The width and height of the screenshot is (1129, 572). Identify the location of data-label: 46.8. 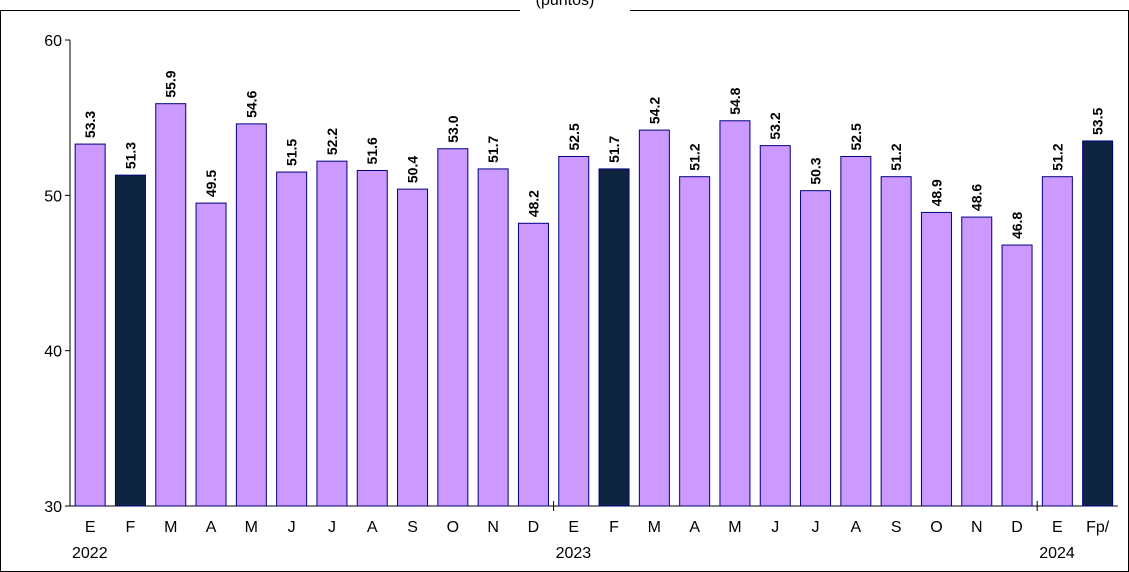
(1017, 225).